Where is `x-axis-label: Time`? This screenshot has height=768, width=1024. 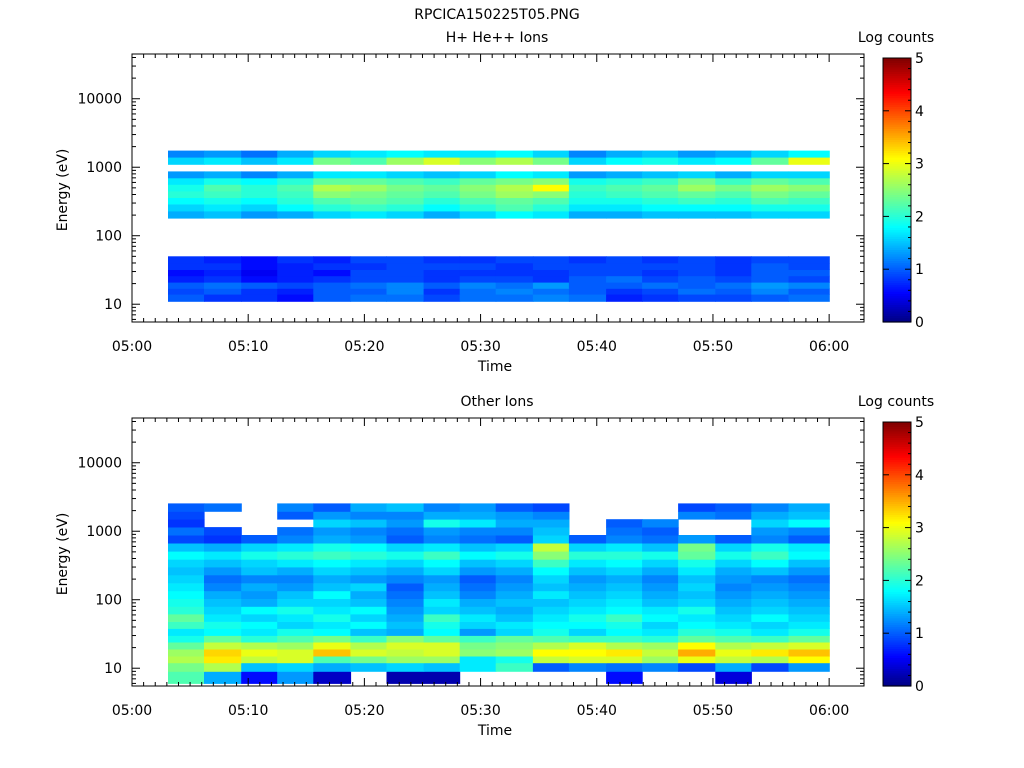 x-axis-label: Time is located at coordinates (494, 731).